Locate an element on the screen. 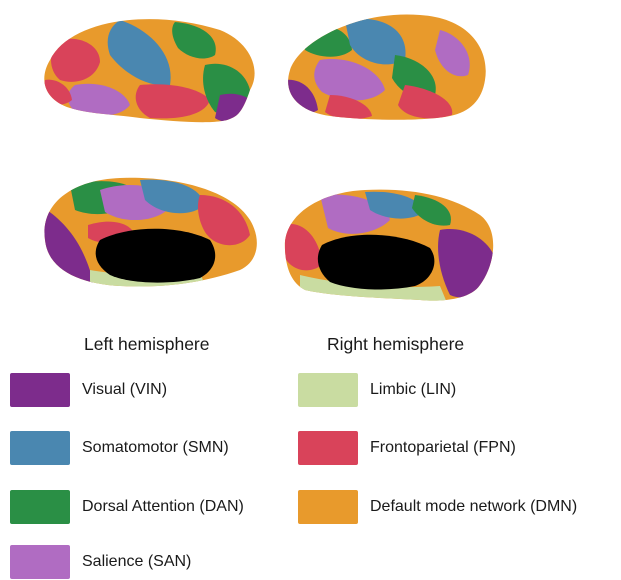 This screenshot has width=621, height=580. legend-label-frontoparietal: Frontoparietal (FPN) is located at coordinates (443, 447).